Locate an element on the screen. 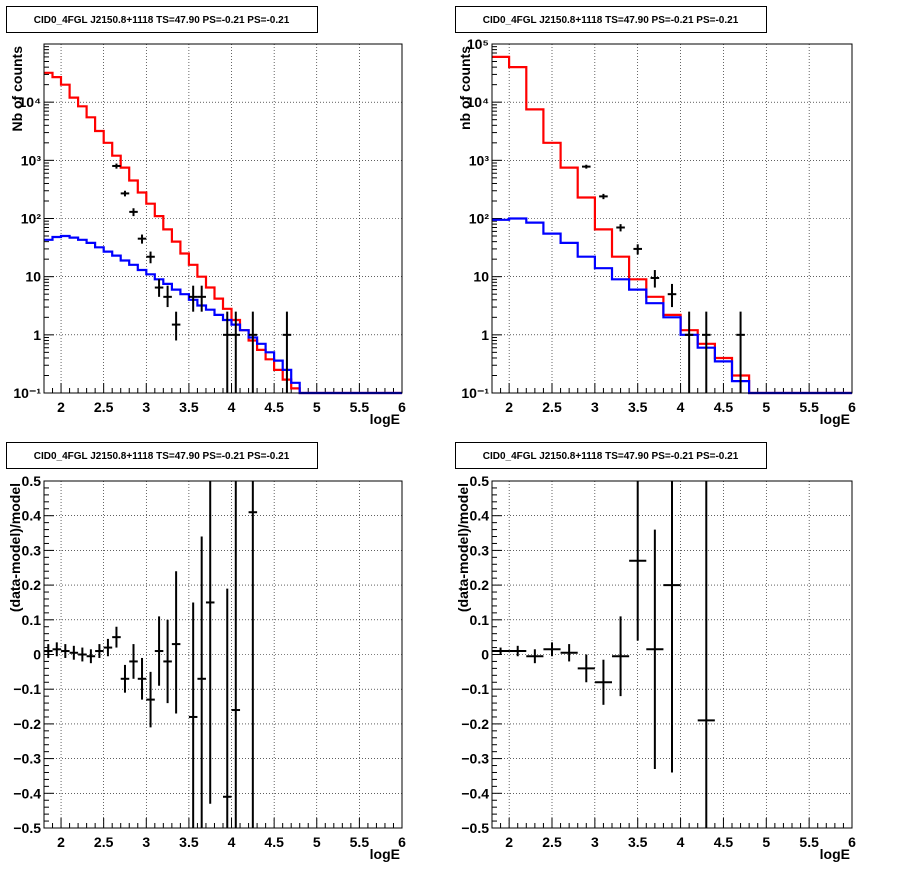 This screenshot has height=875, width=898. y-tick-label: −0.3 is located at coordinates (27, 759).